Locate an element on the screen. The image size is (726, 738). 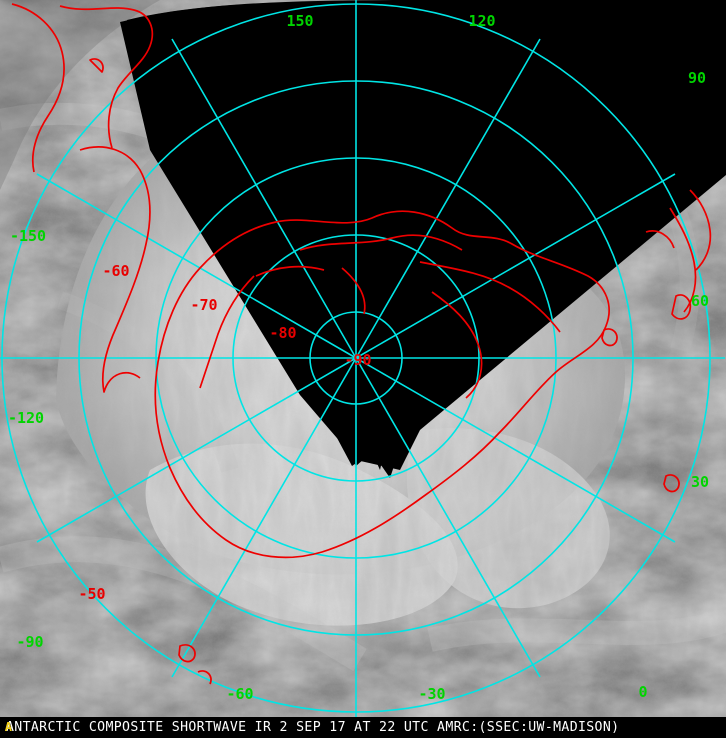
lon-label--90: -90 is located at coordinates (29, 642).